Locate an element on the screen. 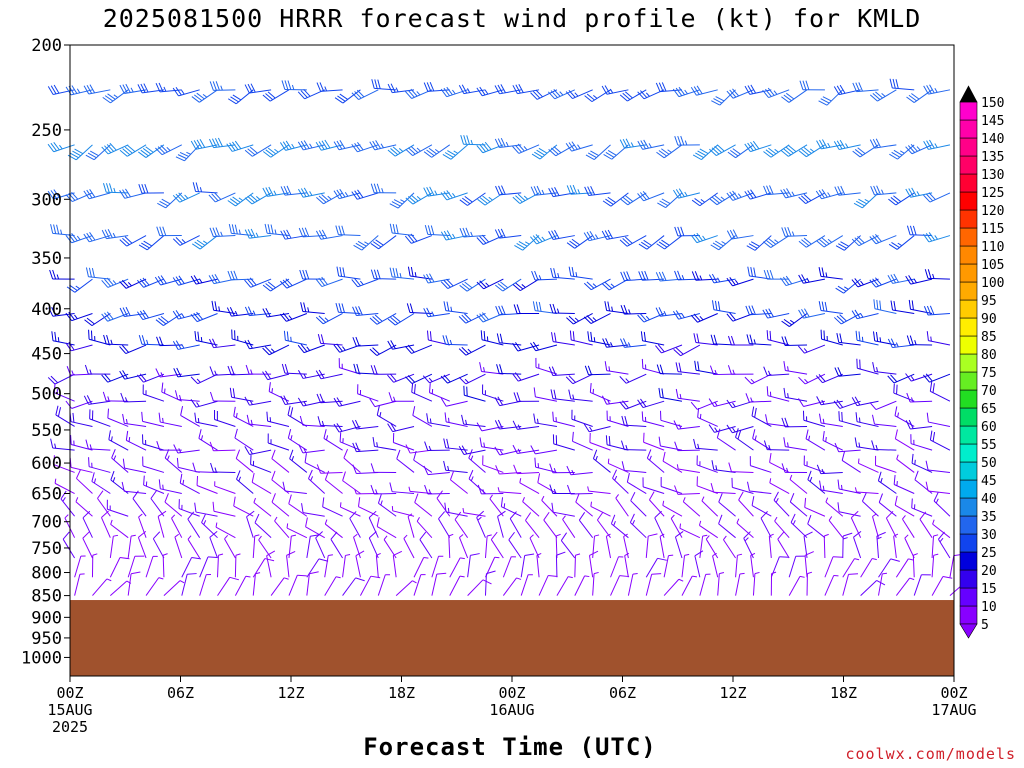 The width and height of the screenshot is (1024, 768). colorbar-cell is located at coordinates (968, 543).